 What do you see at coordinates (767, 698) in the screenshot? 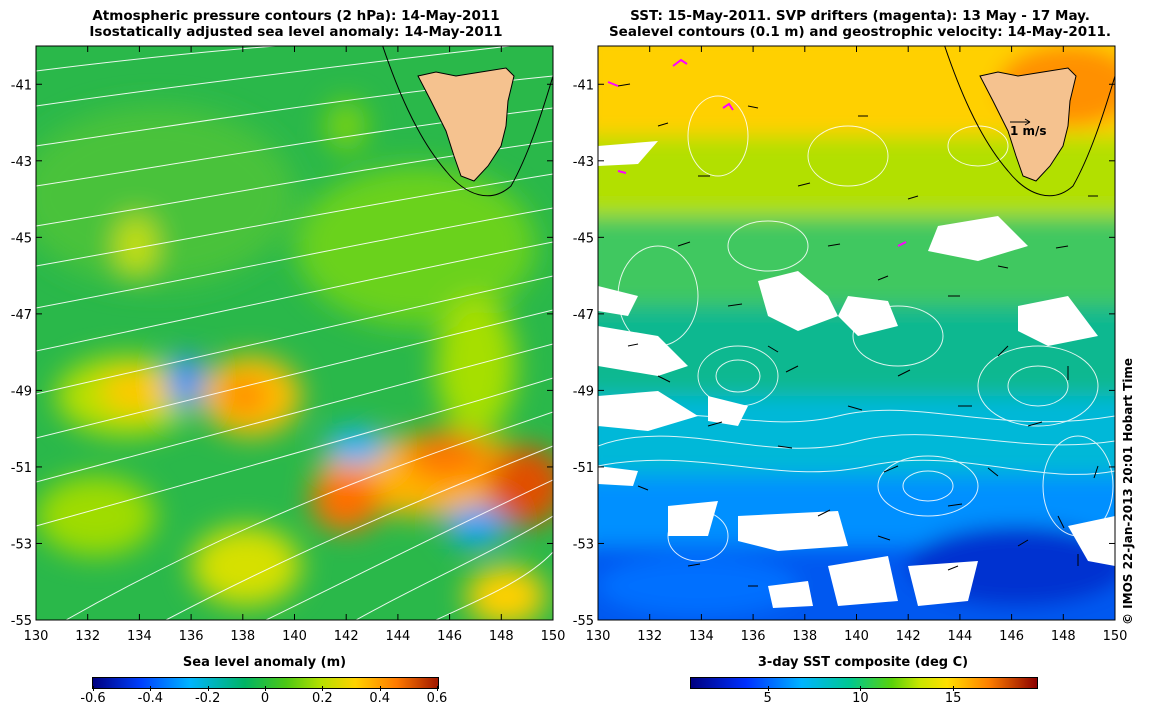
I see `colorbar-tick-label: 5` at bounding box center [767, 698].